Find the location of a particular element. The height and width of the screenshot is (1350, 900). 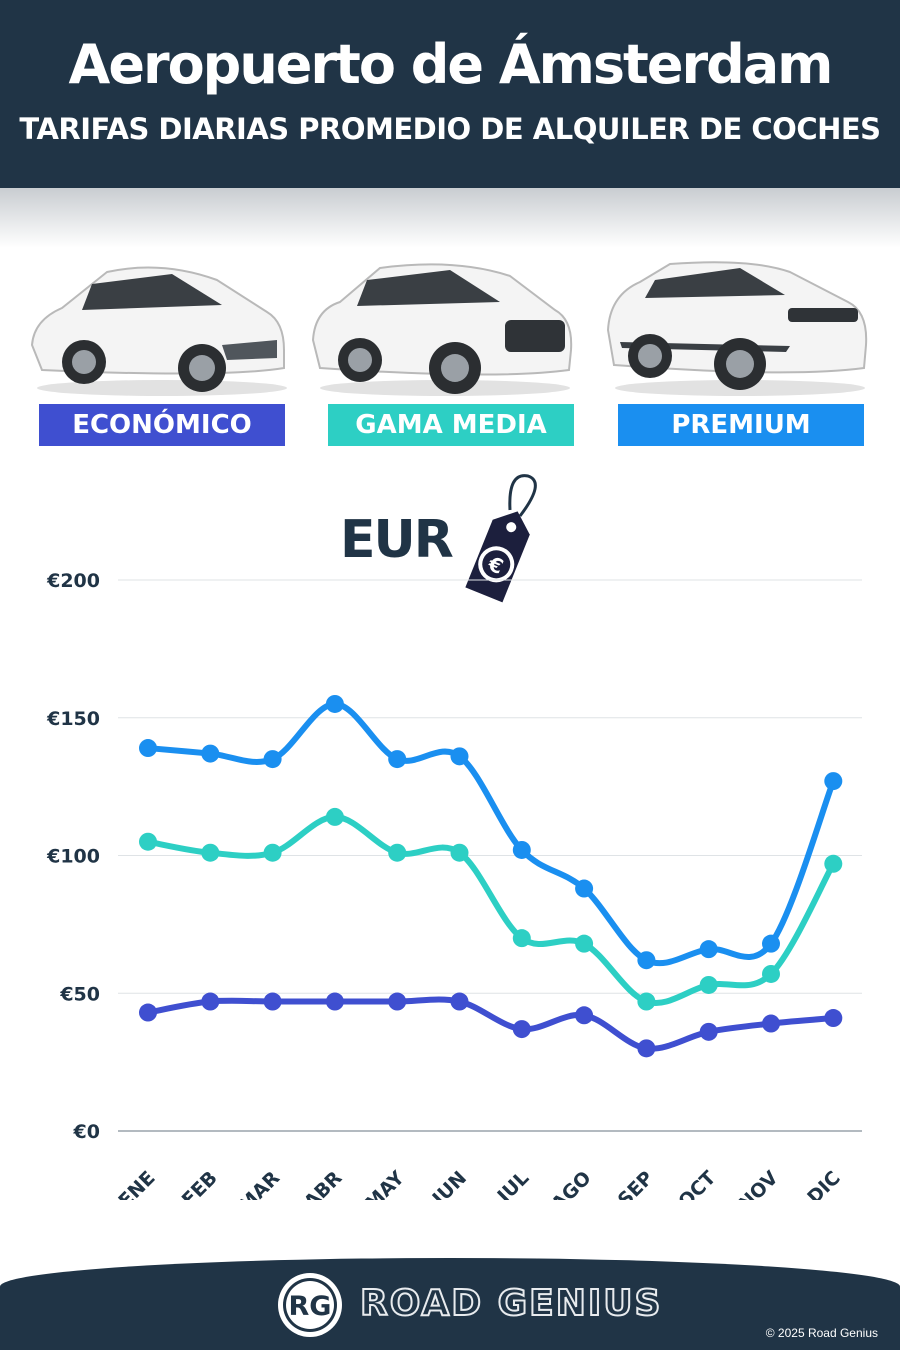

x-tick-label: MAR is located at coordinates (259, 1183).